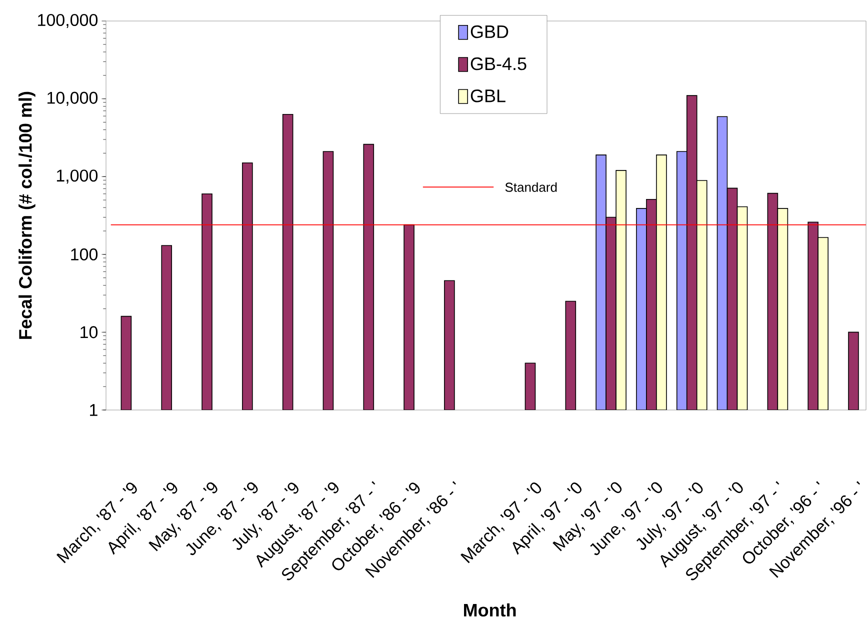  I want to click on y-tick-label: 100,000, so click(68, 21).